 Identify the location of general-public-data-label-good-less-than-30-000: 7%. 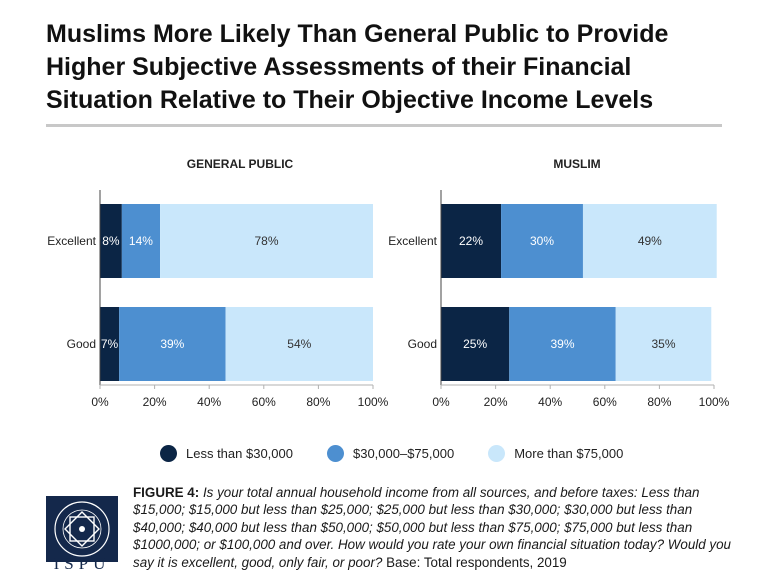
(110, 344).